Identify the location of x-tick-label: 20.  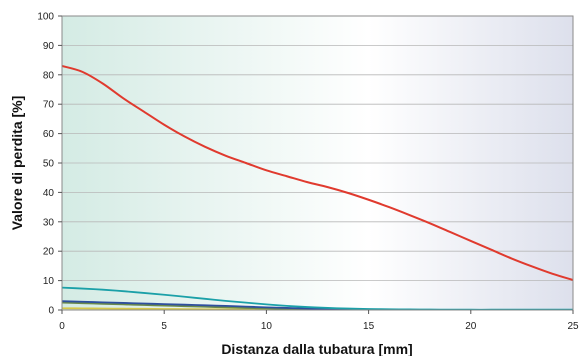
(471, 326).